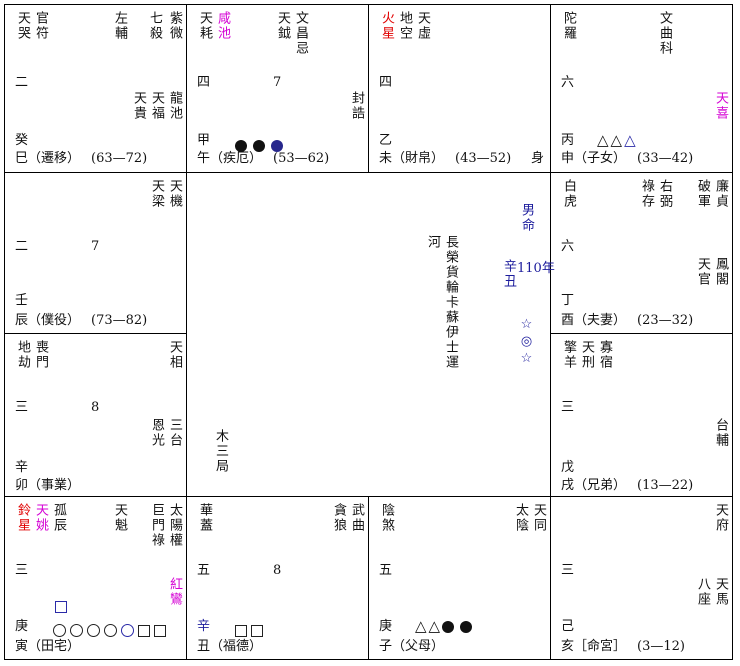 The height and width of the screenshot is (666, 740). Describe the element at coordinates (119, 158) in the screenshot. I see `age-range: (63—72)` at that location.